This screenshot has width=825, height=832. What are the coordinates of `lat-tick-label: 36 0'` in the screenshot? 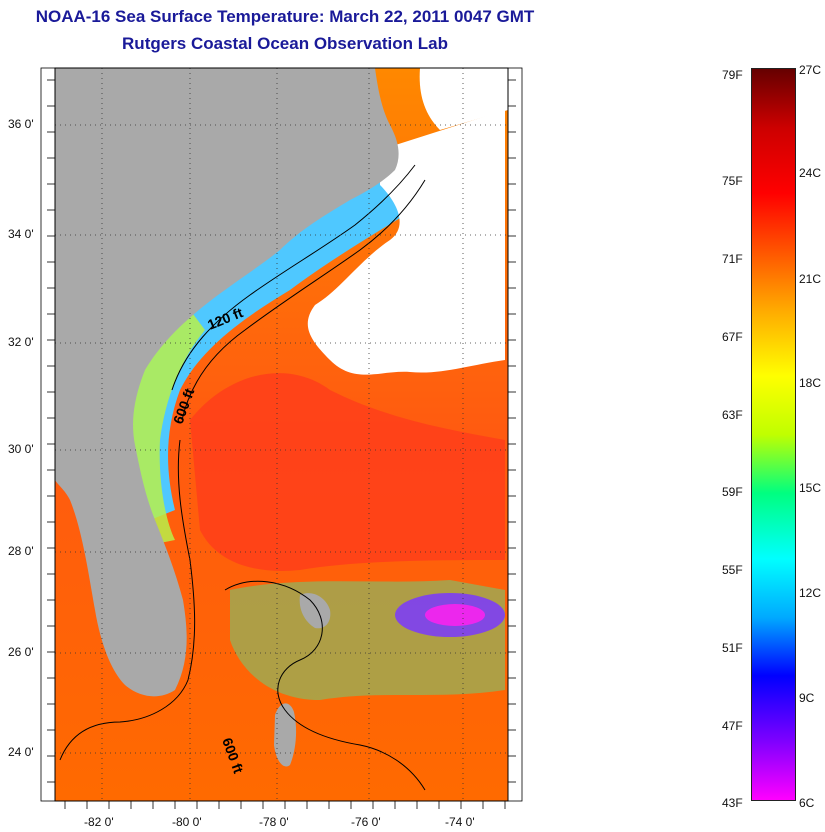 It's located at (21, 124).